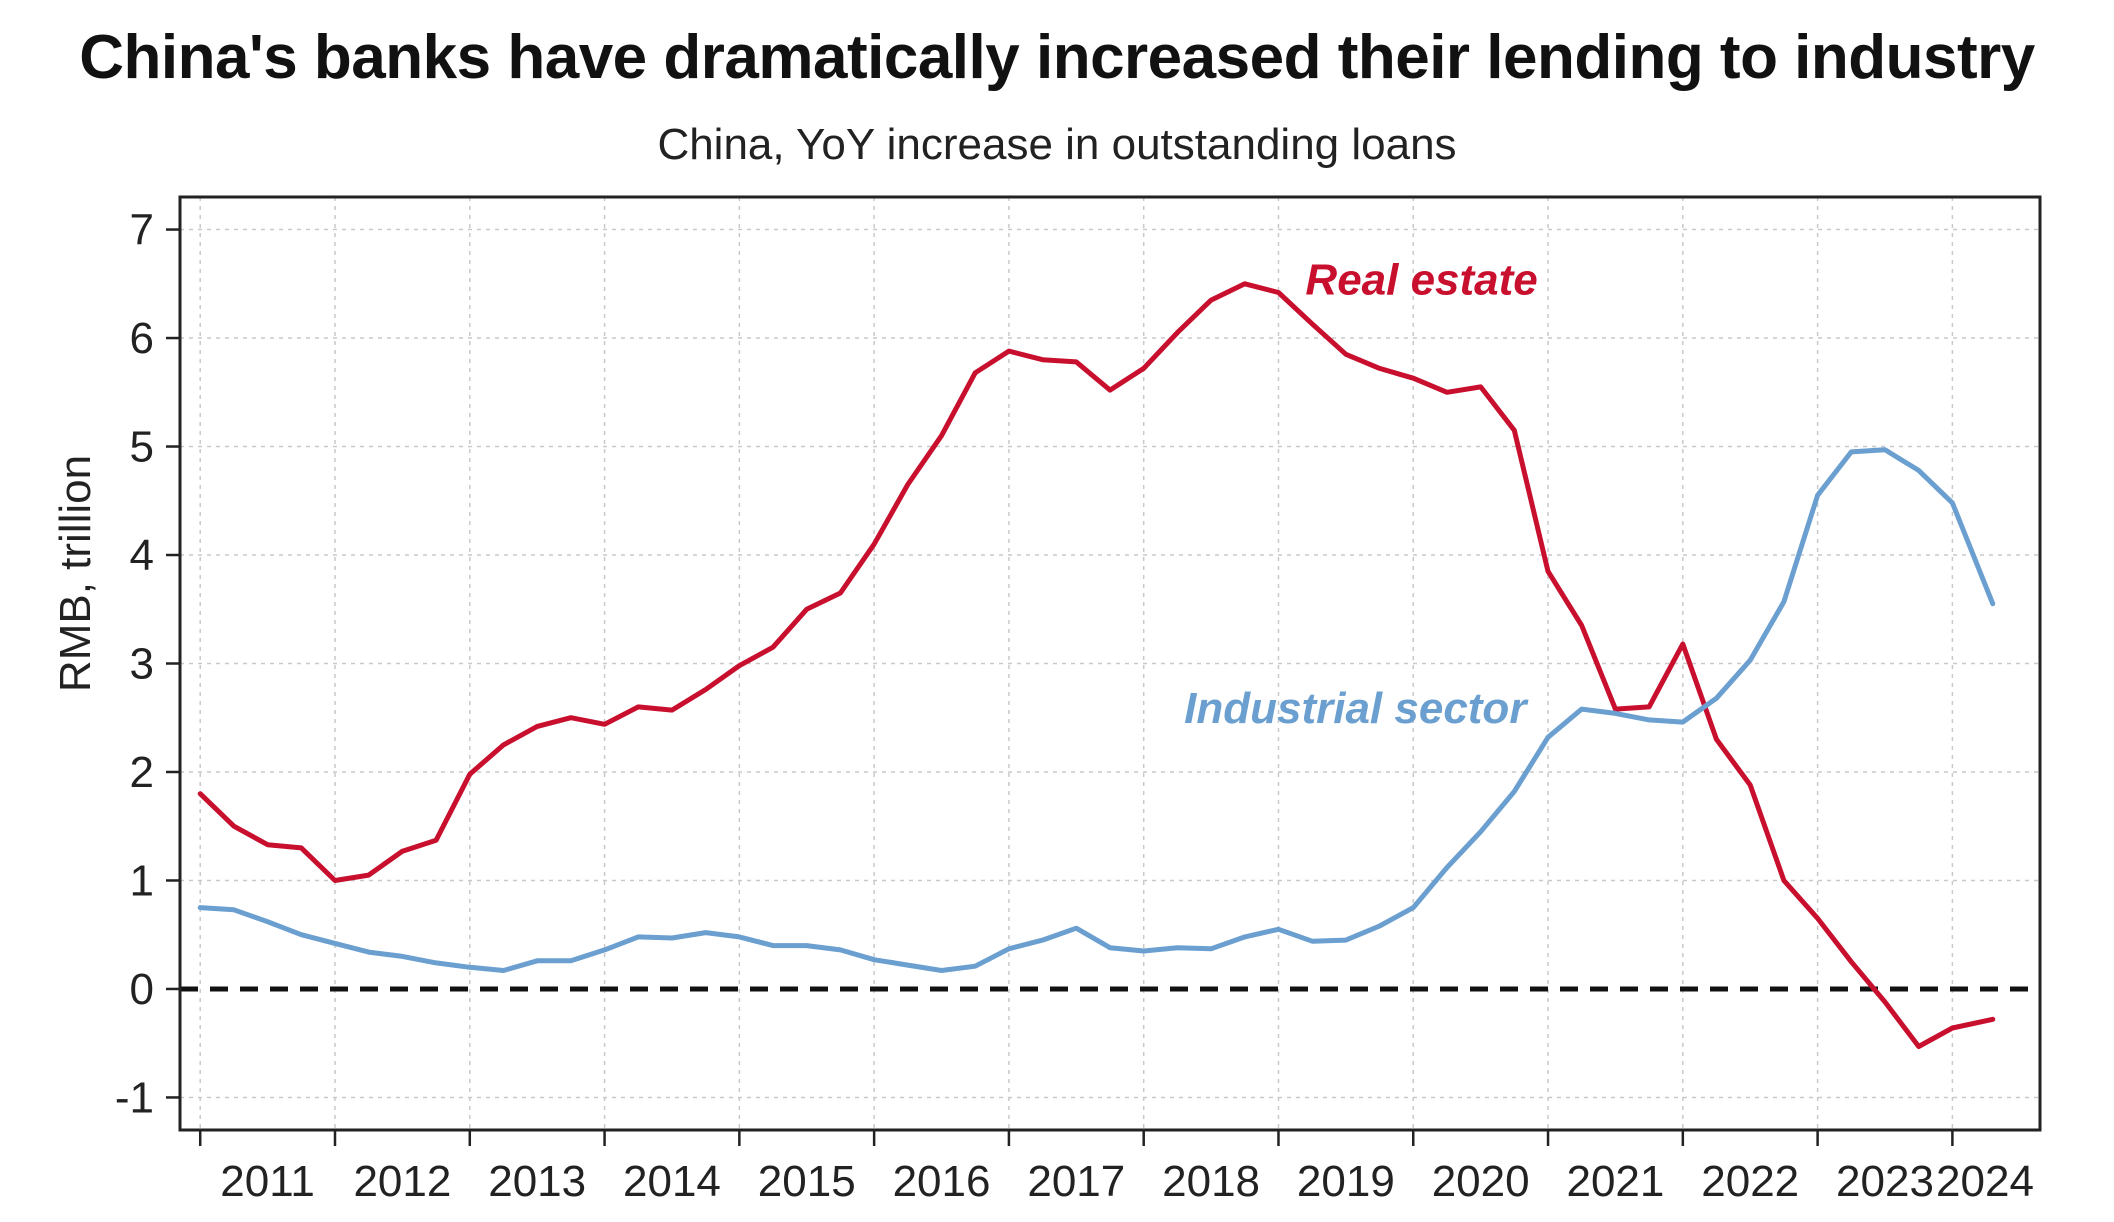 The width and height of the screenshot is (2114, 1222). What do you see at coordinates (1076, 1181) in the screenshot?
I see `x-tick-label: 2017` at bounding box center [1076, 1181].